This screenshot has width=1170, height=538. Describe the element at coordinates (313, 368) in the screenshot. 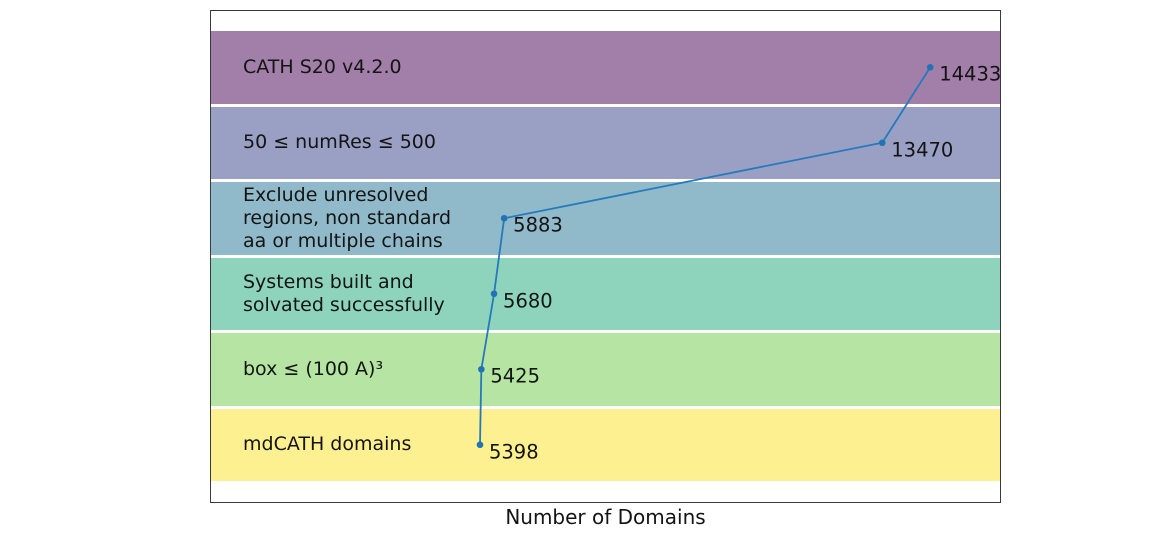

I see `filter-step-label: box ≤ (100 A)³` at that location.